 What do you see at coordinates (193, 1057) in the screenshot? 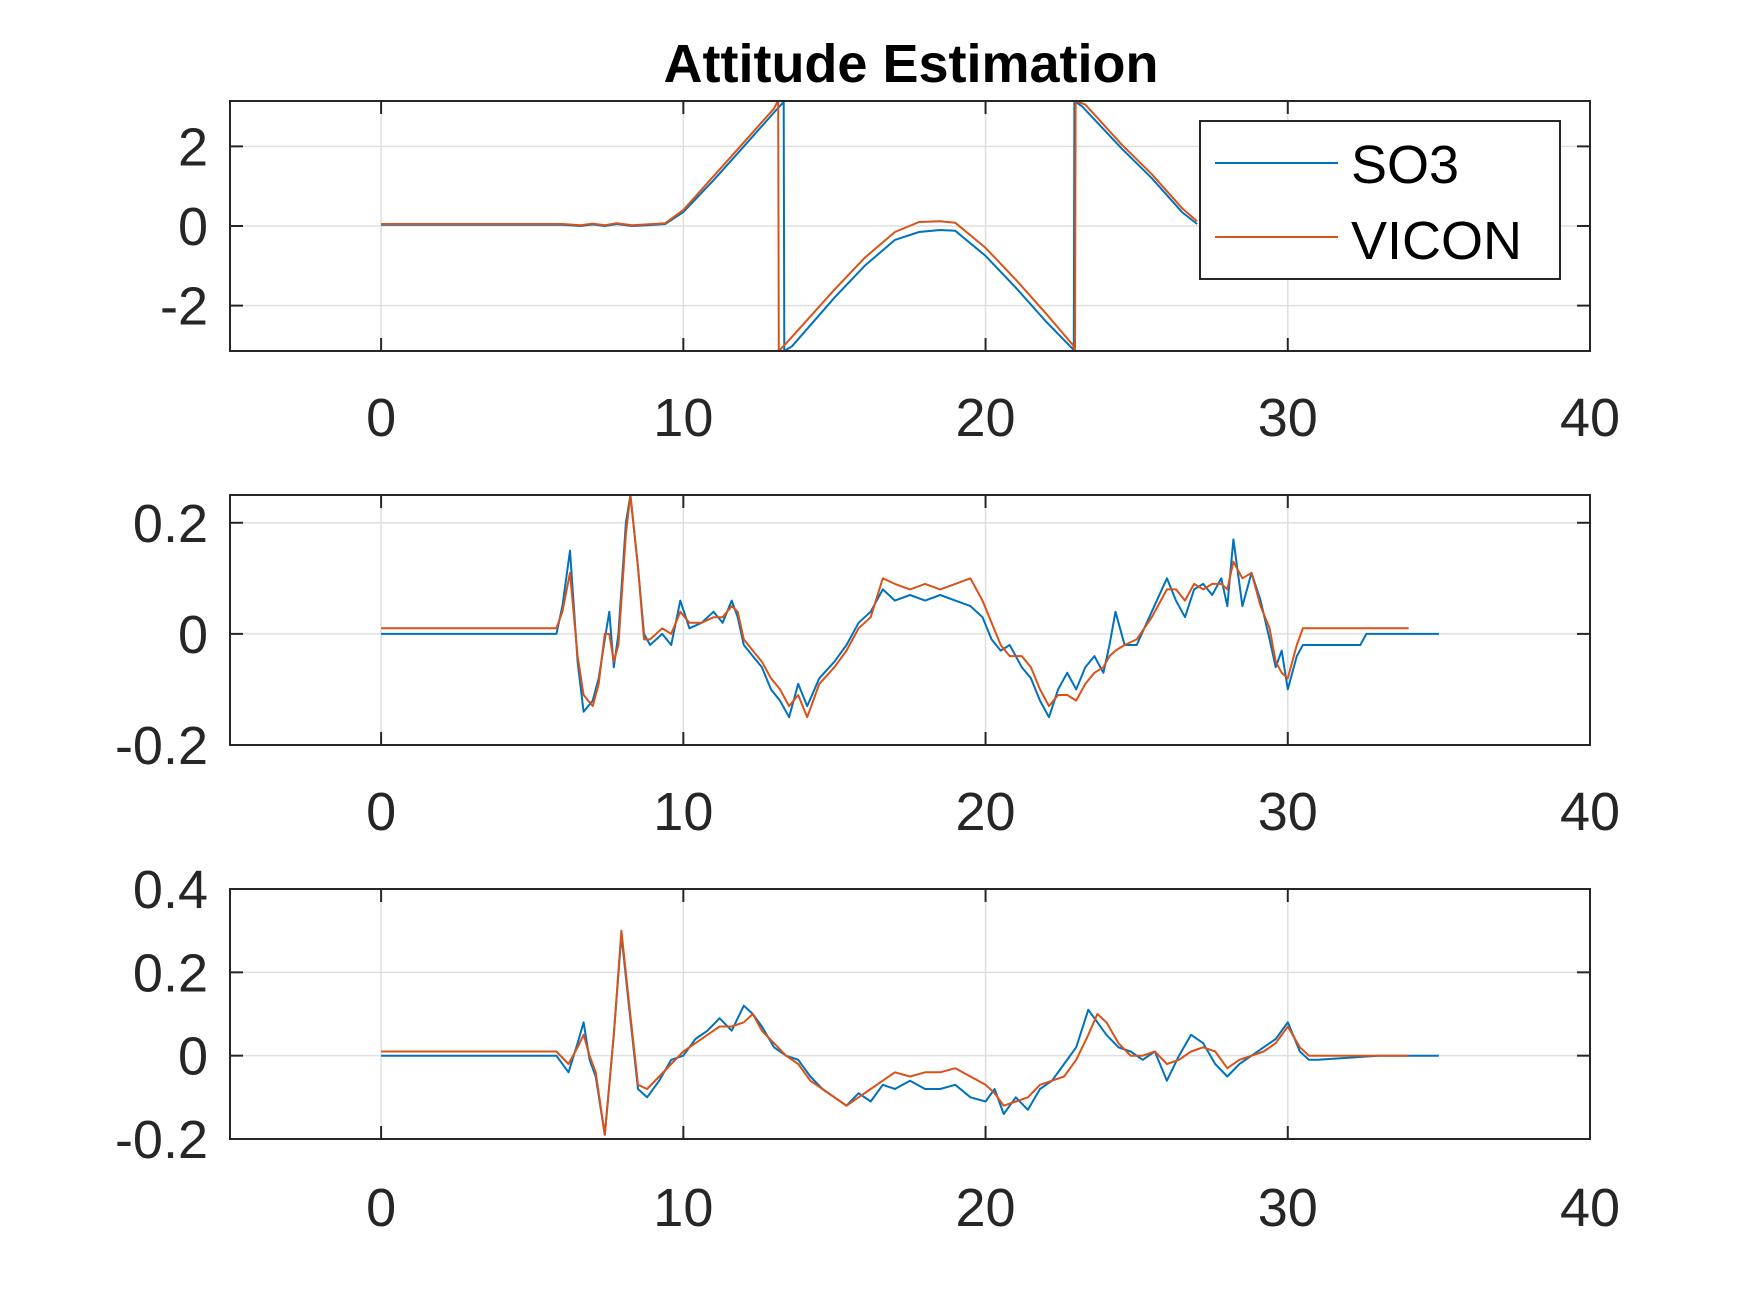
I see `plot-3-y-tick-label: 0` at bounding box center [193, 1057].